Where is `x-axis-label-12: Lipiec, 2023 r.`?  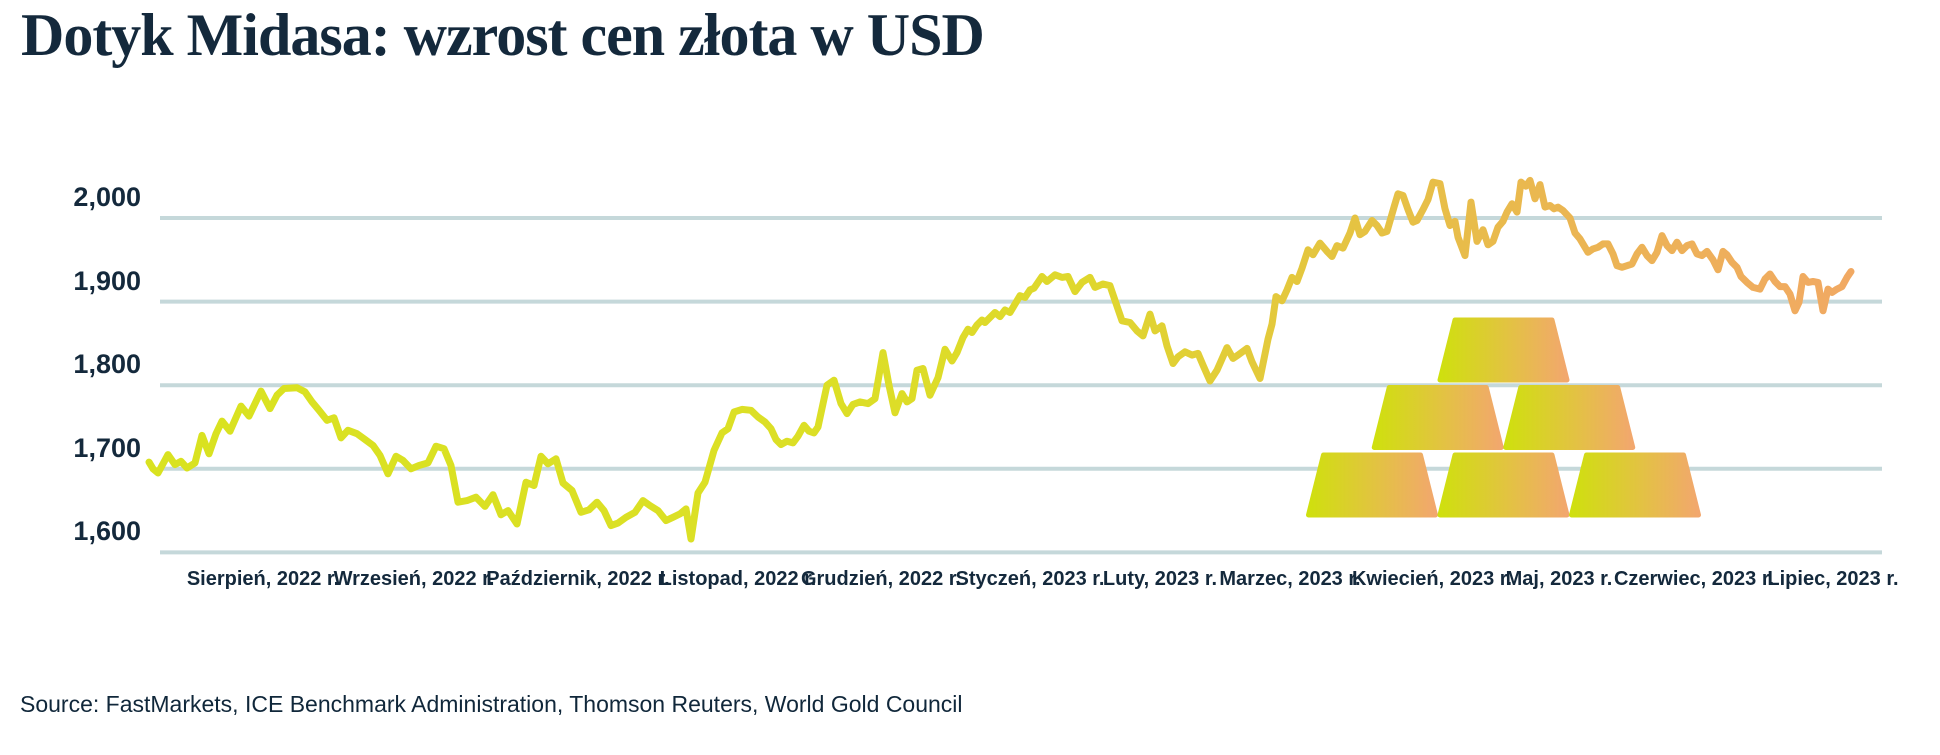
x-axis-label-12: Lipiec, 2023 r. is located at coordinates (1833, 579).